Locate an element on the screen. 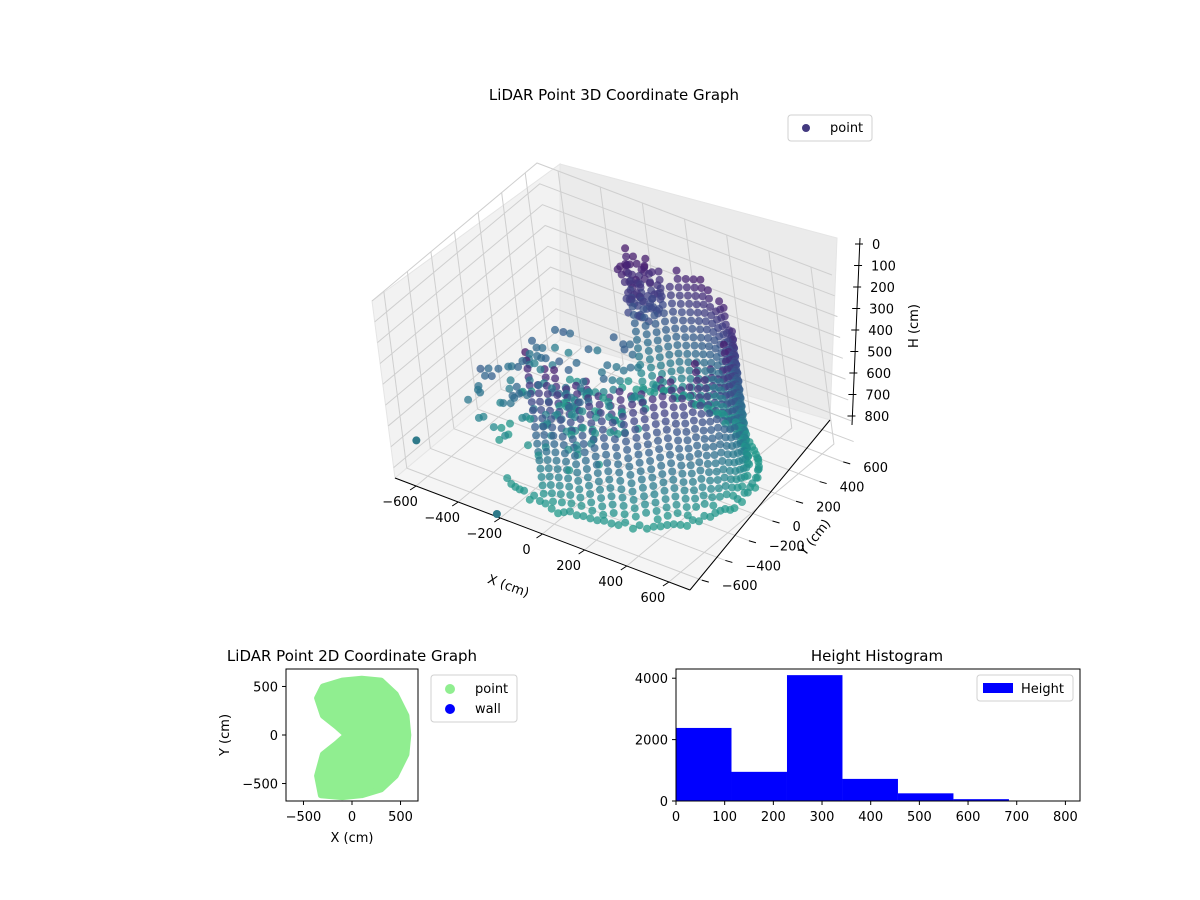 Image resolution: width=1200 pixels, height=900 pixels. x-tick-label-3d: −200 is located at coordinates (484, 534).